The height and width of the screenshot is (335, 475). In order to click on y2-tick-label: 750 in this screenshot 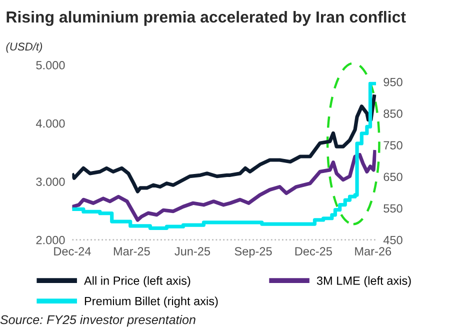, I will do `click(393, 145)`.